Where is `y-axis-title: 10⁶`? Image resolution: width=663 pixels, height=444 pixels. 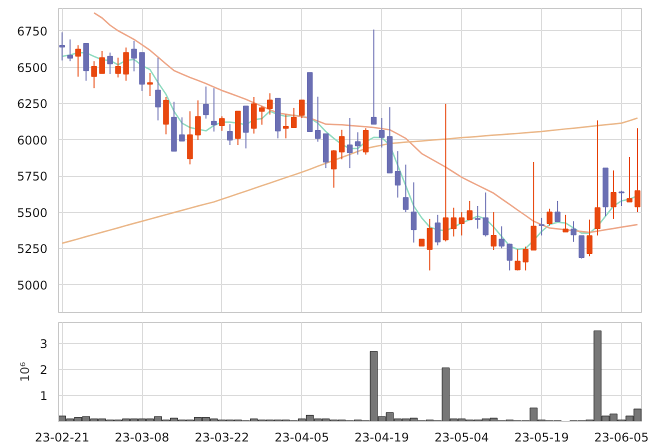
y-axis-title: 10⁶ is located at coordinates (25, 372).